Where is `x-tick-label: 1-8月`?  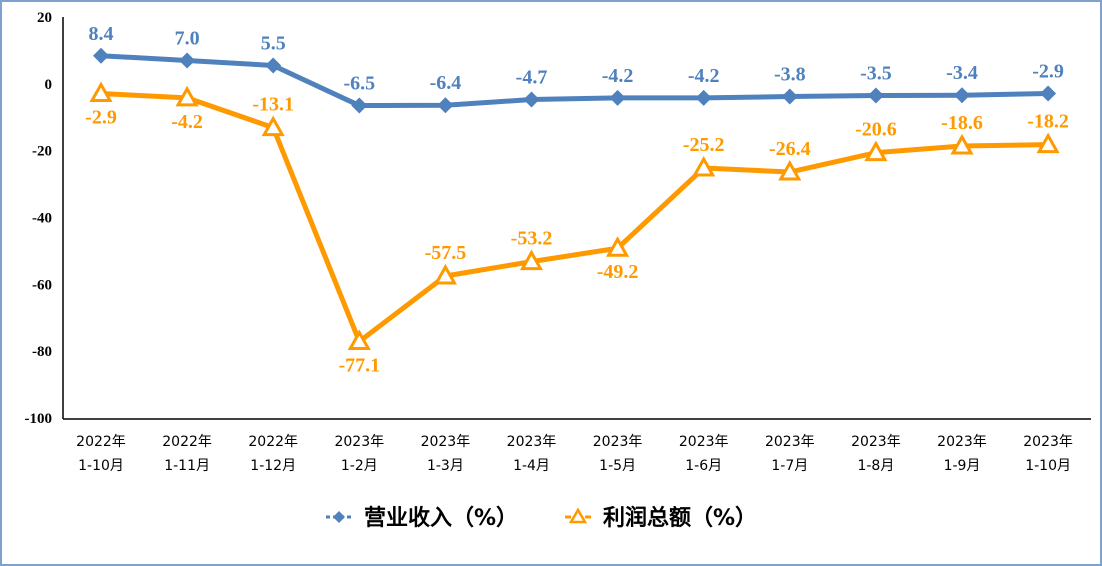 x-tick-label: 1-8月 is located at coordinates (875, 466).